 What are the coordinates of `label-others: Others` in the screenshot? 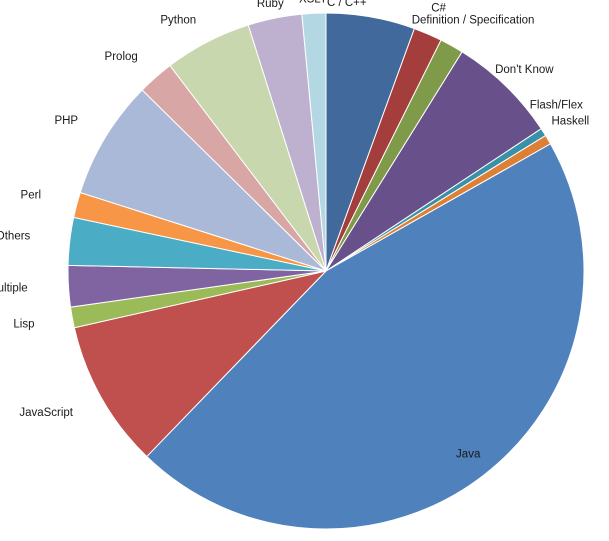 It's located at (15, 237).